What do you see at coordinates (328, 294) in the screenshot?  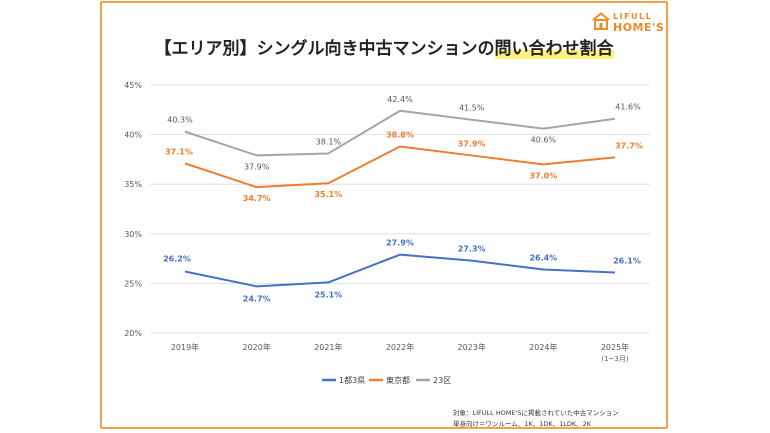 I see `data-label: 25.1%` at bounding box center [328, 294].